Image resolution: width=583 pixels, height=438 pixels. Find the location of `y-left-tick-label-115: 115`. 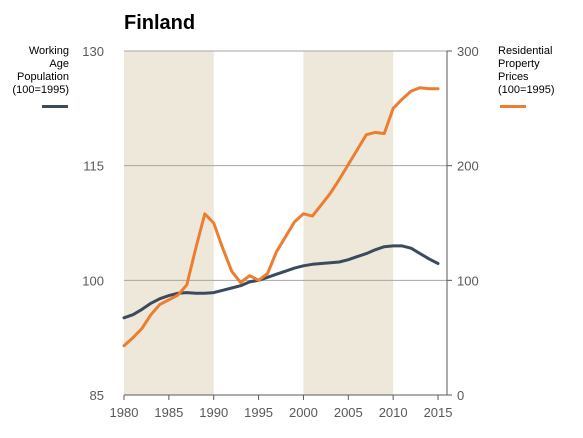

y-left-tick-label-115: 115 is located at coordinates (93, 166).